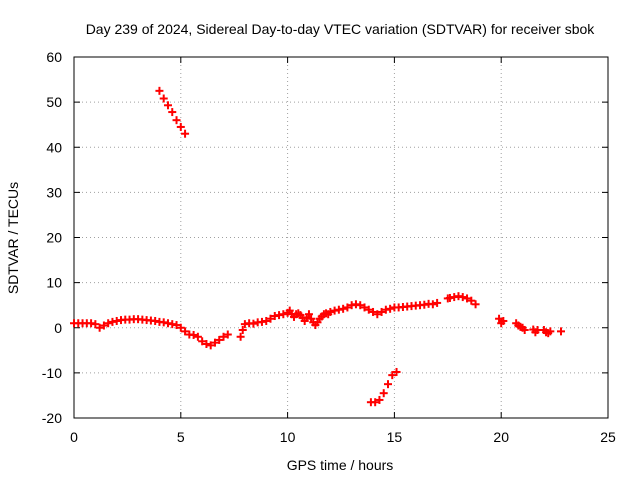 The image size is (640, 480). I want to click on x-tick-label: 10, so click(288, 437).